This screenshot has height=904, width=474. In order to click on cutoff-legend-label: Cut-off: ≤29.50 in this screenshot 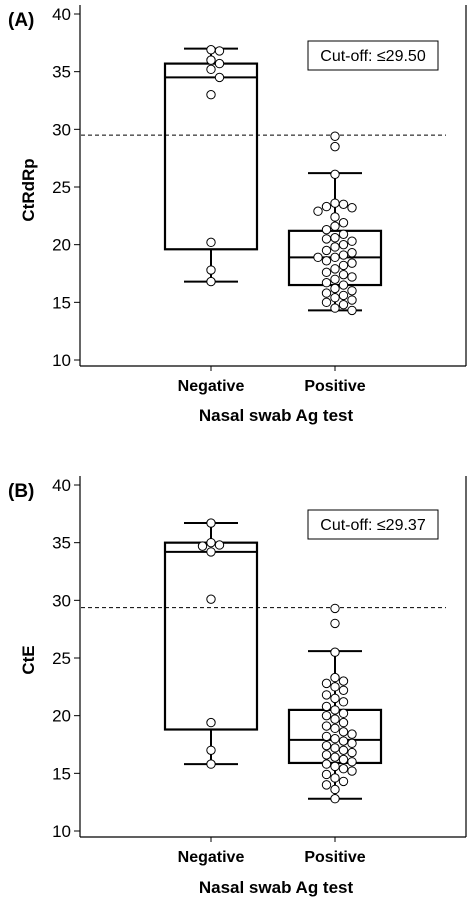, I will do `click(373, 56)`.